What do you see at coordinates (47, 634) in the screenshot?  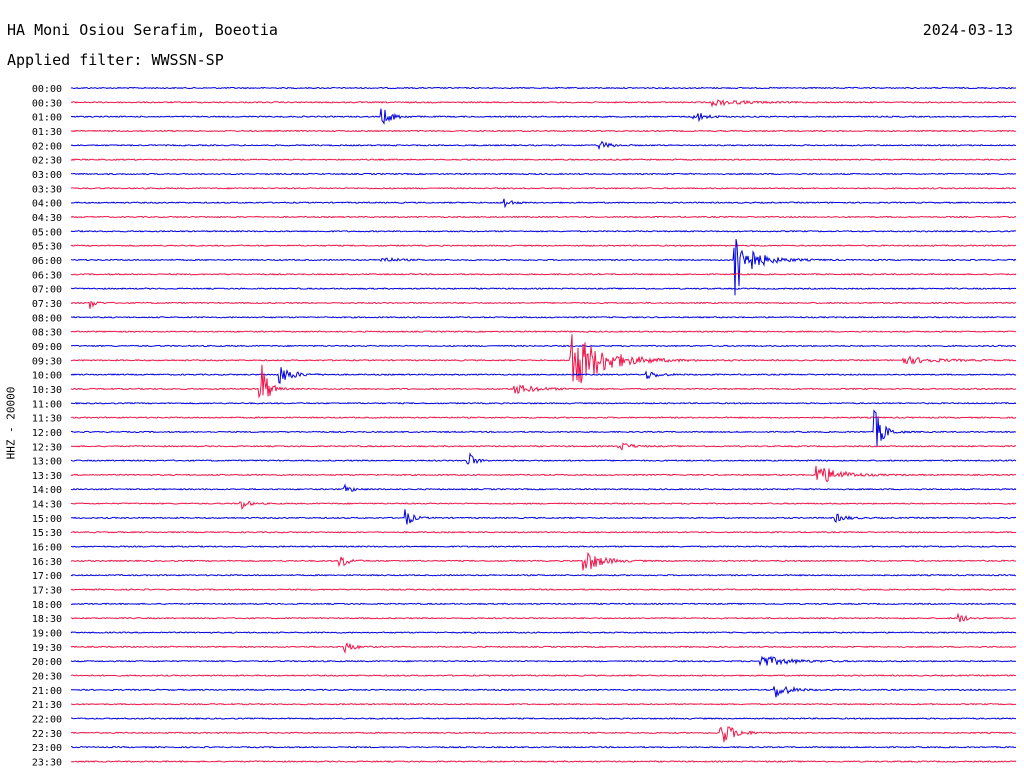 I see `time-label-1900: 19:00` at bounding box center [47, 634].